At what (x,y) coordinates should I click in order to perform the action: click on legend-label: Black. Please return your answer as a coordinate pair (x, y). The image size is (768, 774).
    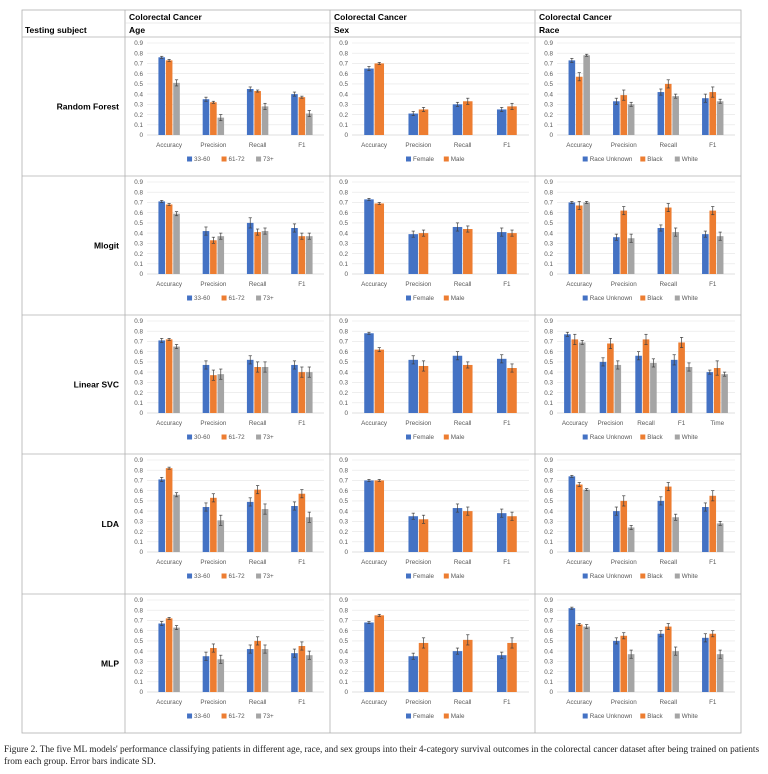
    Looking at the image, I should click on (655, 716).